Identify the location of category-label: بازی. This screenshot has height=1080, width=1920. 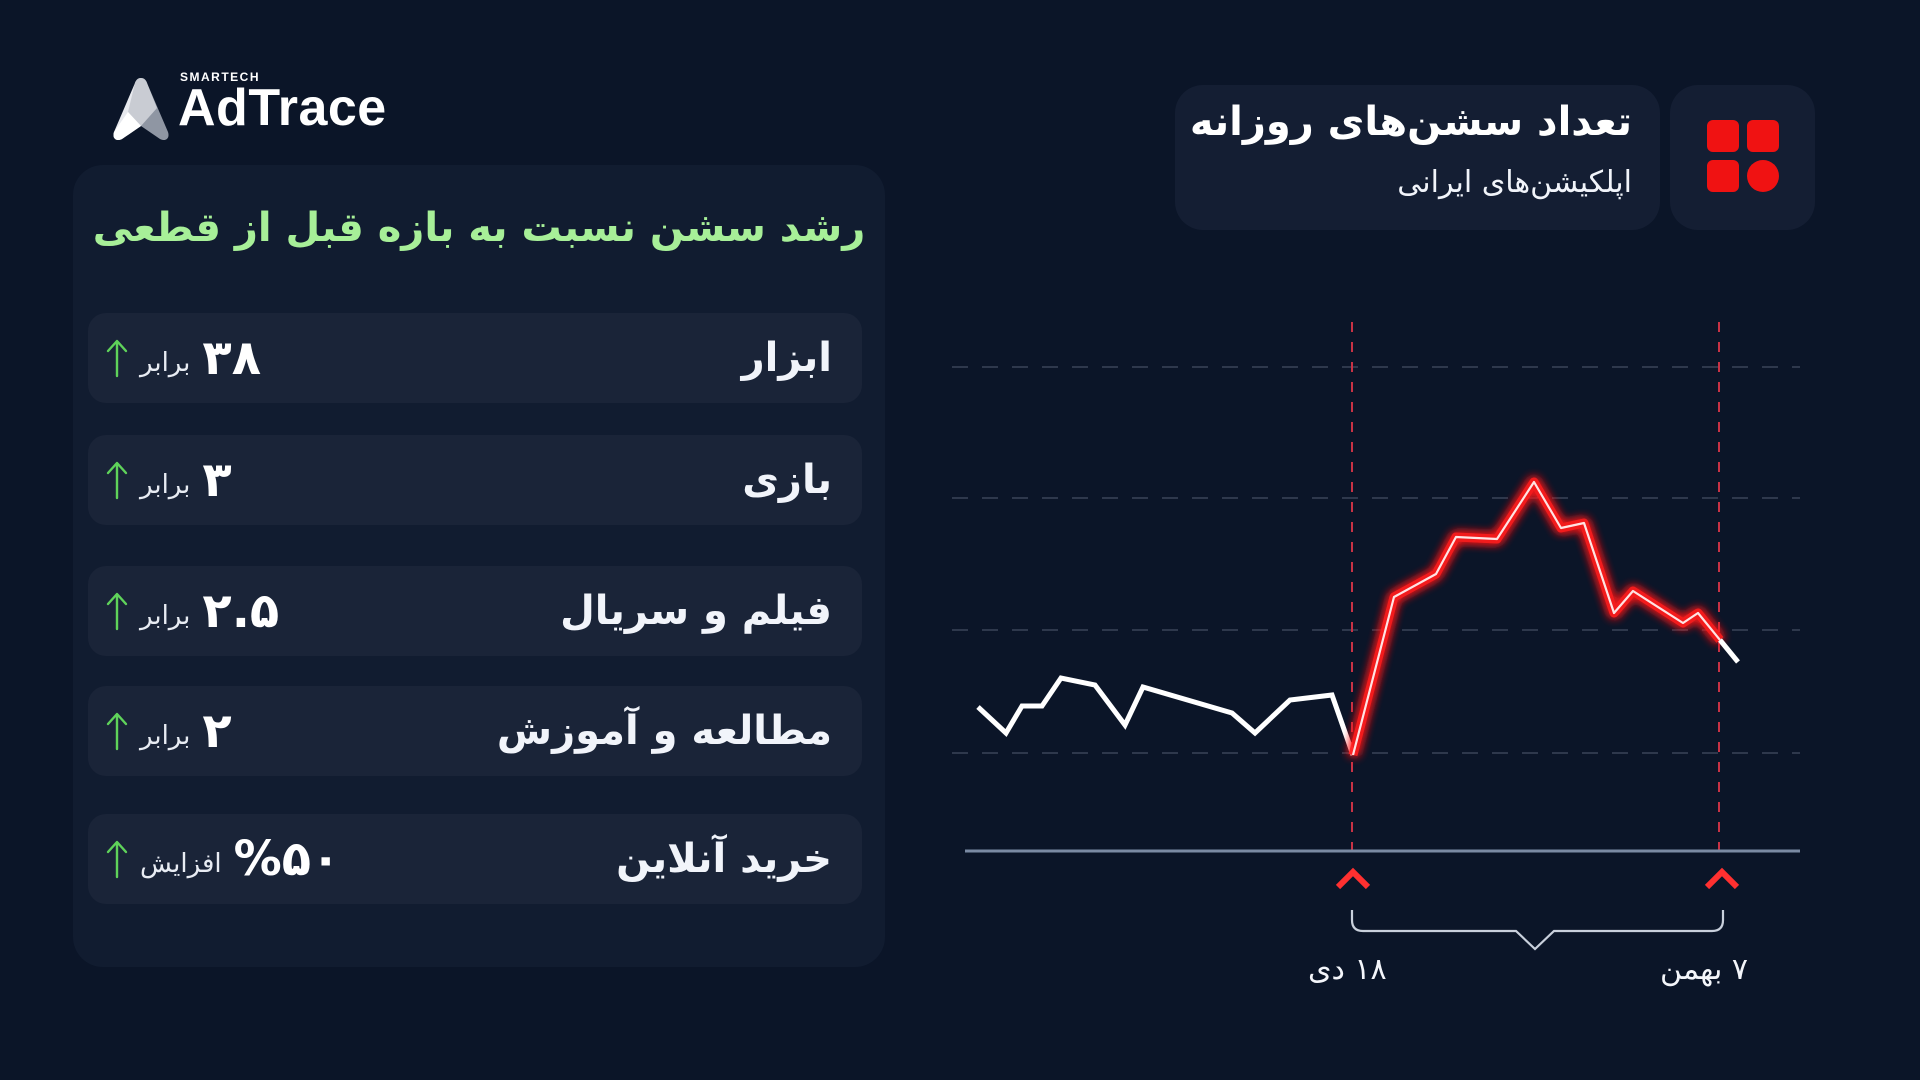
(787, 480).